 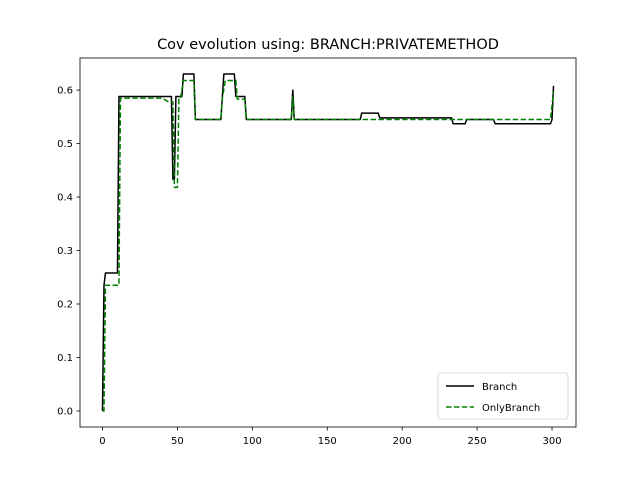 What do you see at coordinates (327, 441) in the screenshot?
I see `x-tick-label: 150` at bounding box center [327, 441].